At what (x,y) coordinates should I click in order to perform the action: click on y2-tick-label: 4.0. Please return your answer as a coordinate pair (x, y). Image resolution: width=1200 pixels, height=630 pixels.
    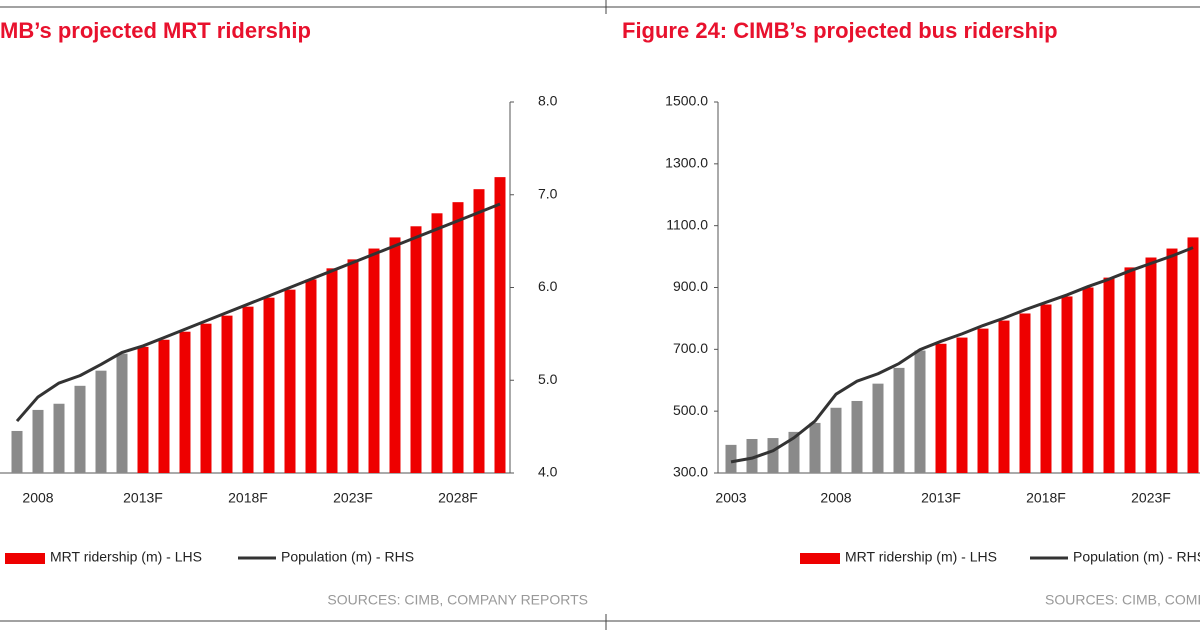
    Looking at the image, I should click on (548, 472).